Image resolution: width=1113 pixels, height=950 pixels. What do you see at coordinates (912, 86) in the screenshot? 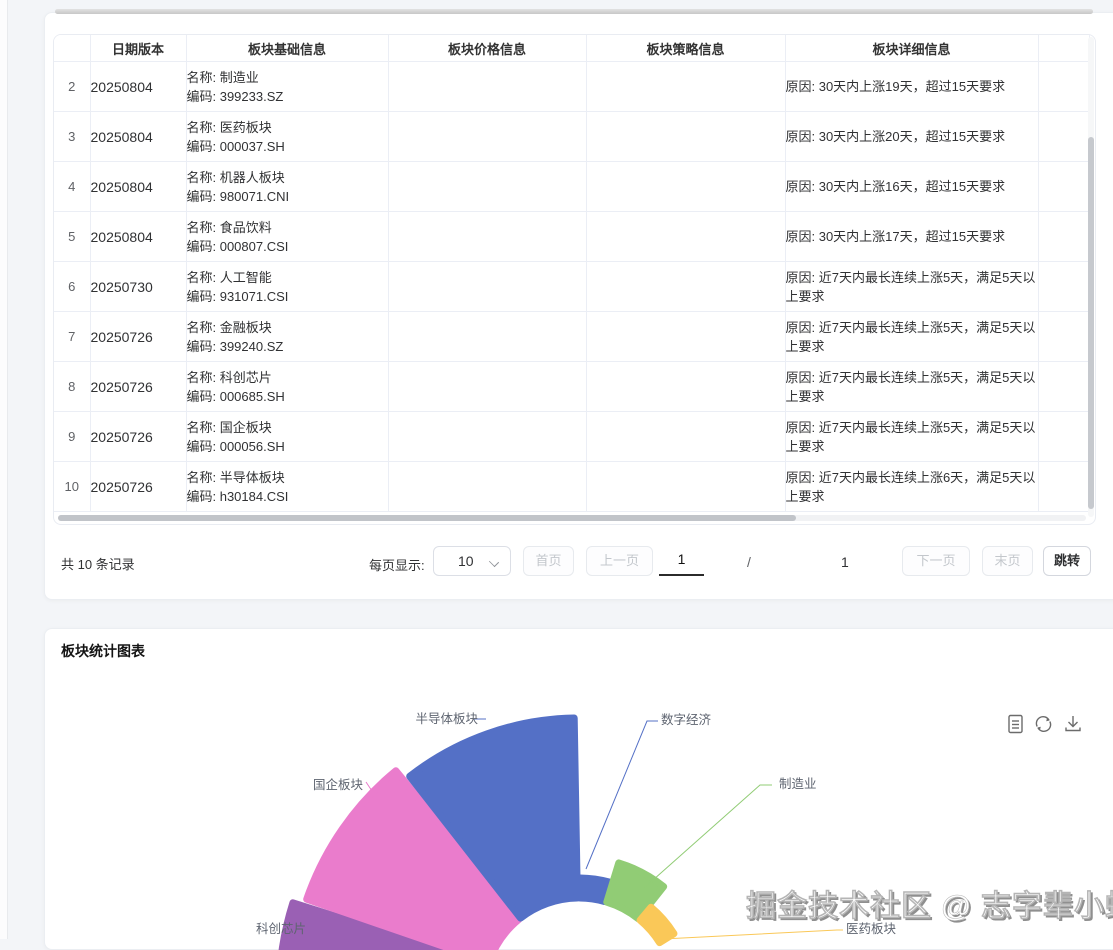
I see `detail-info-cell: 原因: 30天内上涨19天，超过15天要求` at bounding box center [912, 86].